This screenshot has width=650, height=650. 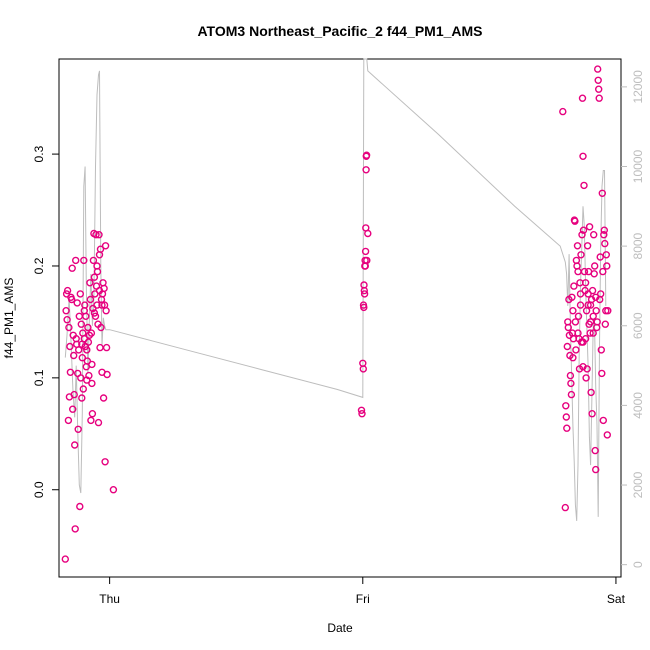 What do you see at coordinates (638, 405) in the screenshot?
I see `y2-tick-label: 4000` at bounding box center [638, 405].